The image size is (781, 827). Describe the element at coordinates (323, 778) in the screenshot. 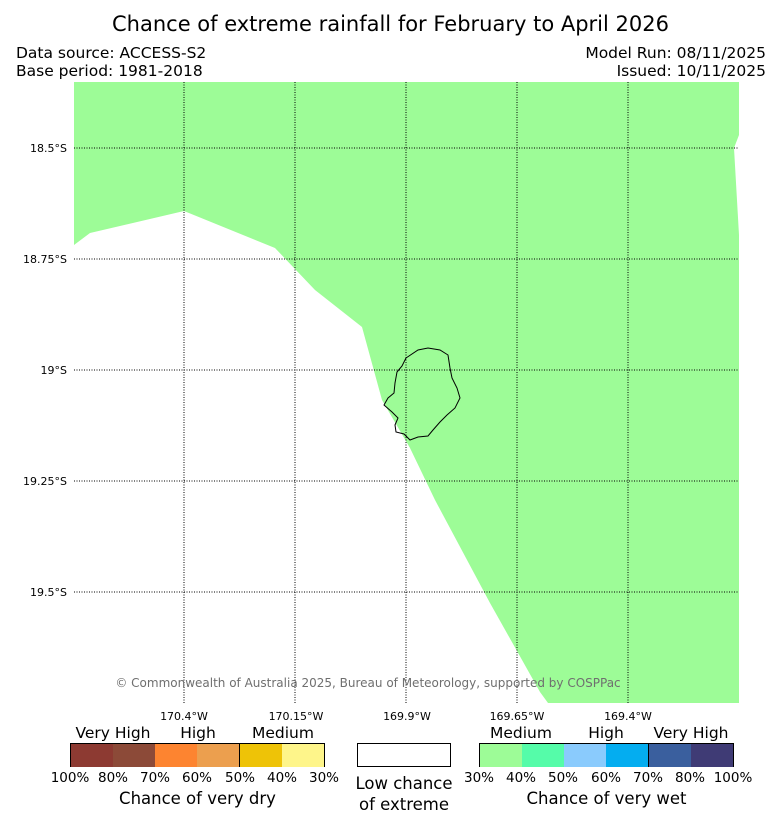

I see `dry-tick-30: 30%` at that location.